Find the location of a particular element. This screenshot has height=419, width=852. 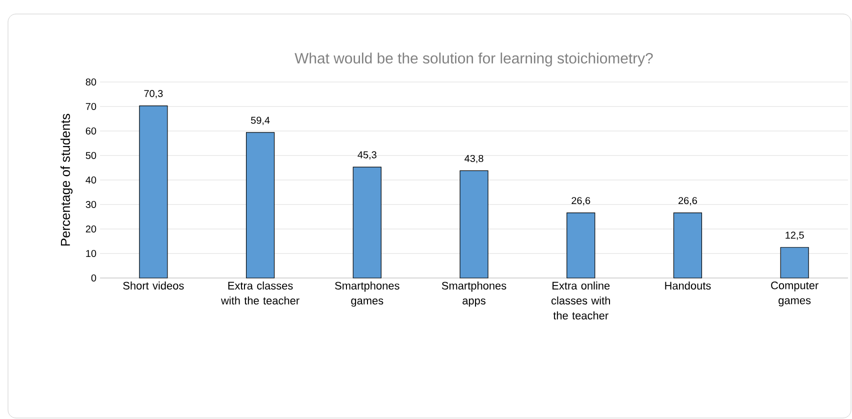

chart-title: What would be the solution for learning stoichiometry? is located at coordinates (473, 59).